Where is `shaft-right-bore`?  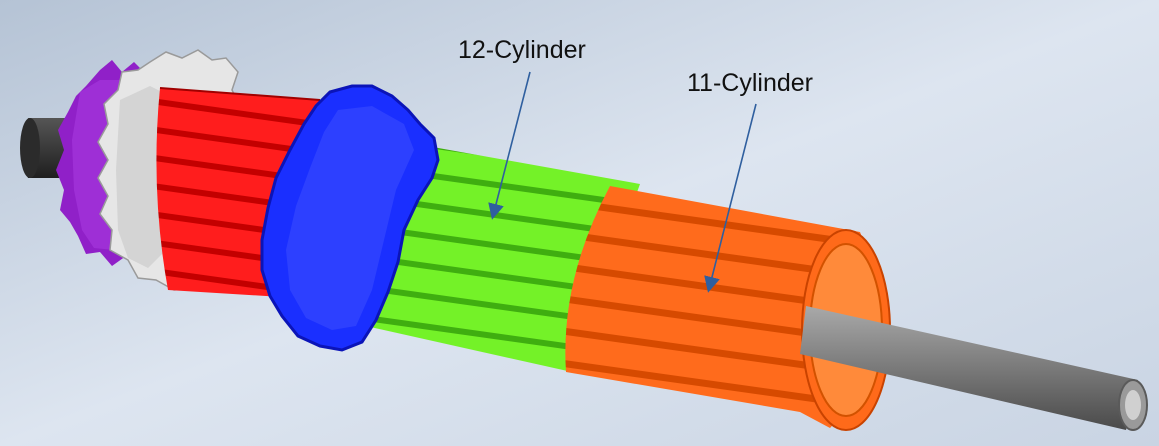 shaft-right-bore is located at coordinates (1133, 405).